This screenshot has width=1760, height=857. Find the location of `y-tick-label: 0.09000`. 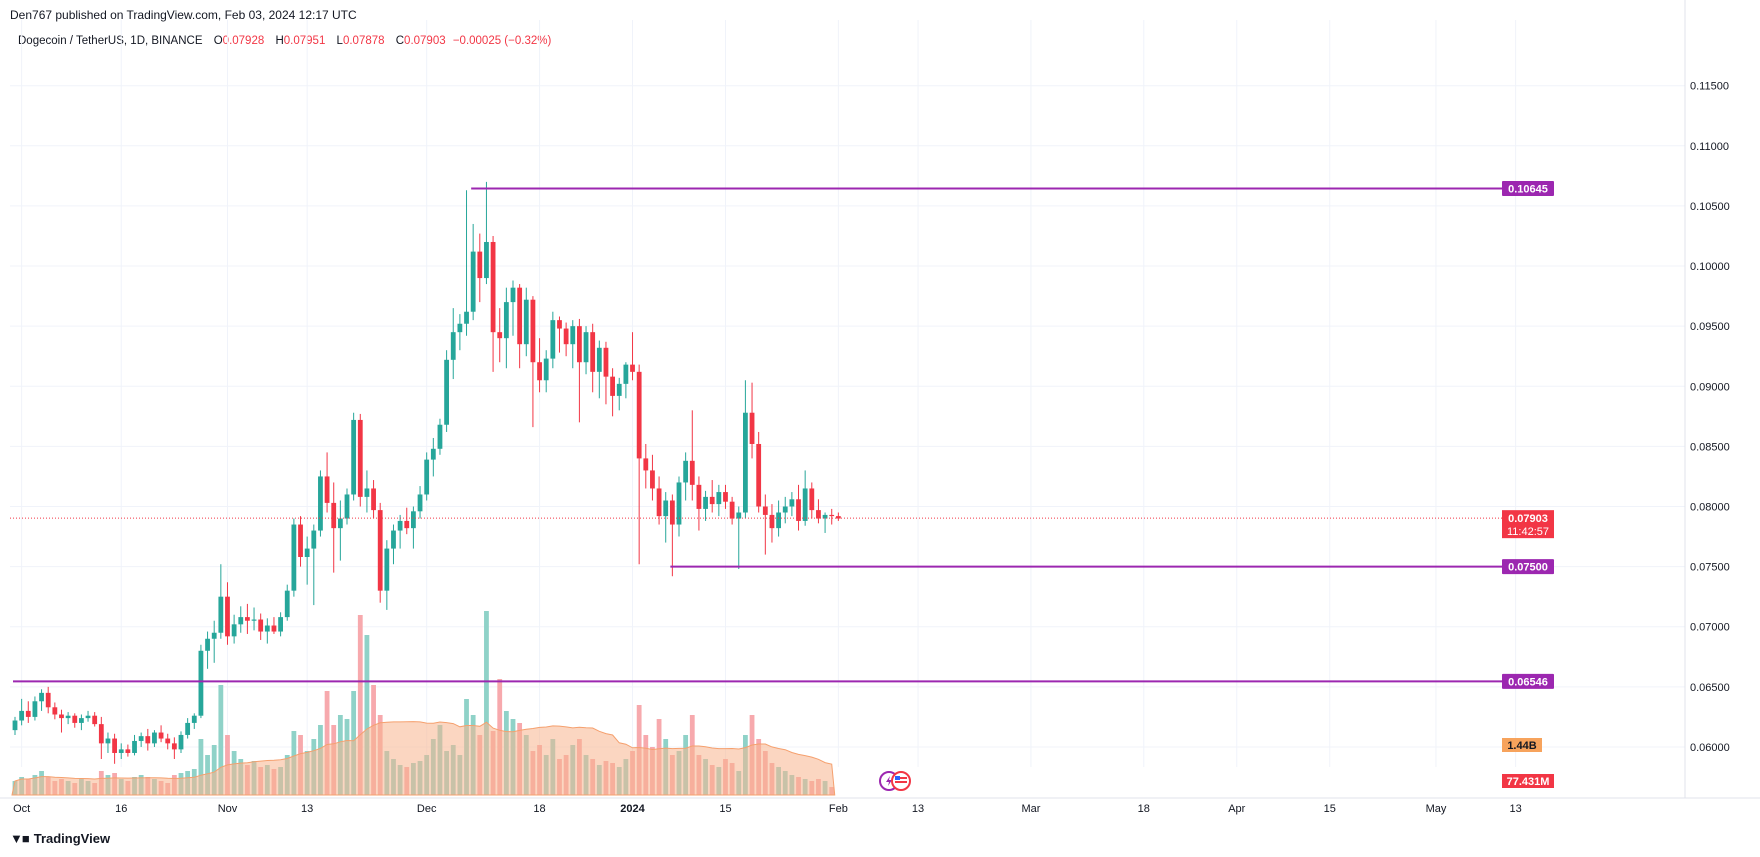

y-tick-label: 0.09000 is located at coordinates (1710, 387).